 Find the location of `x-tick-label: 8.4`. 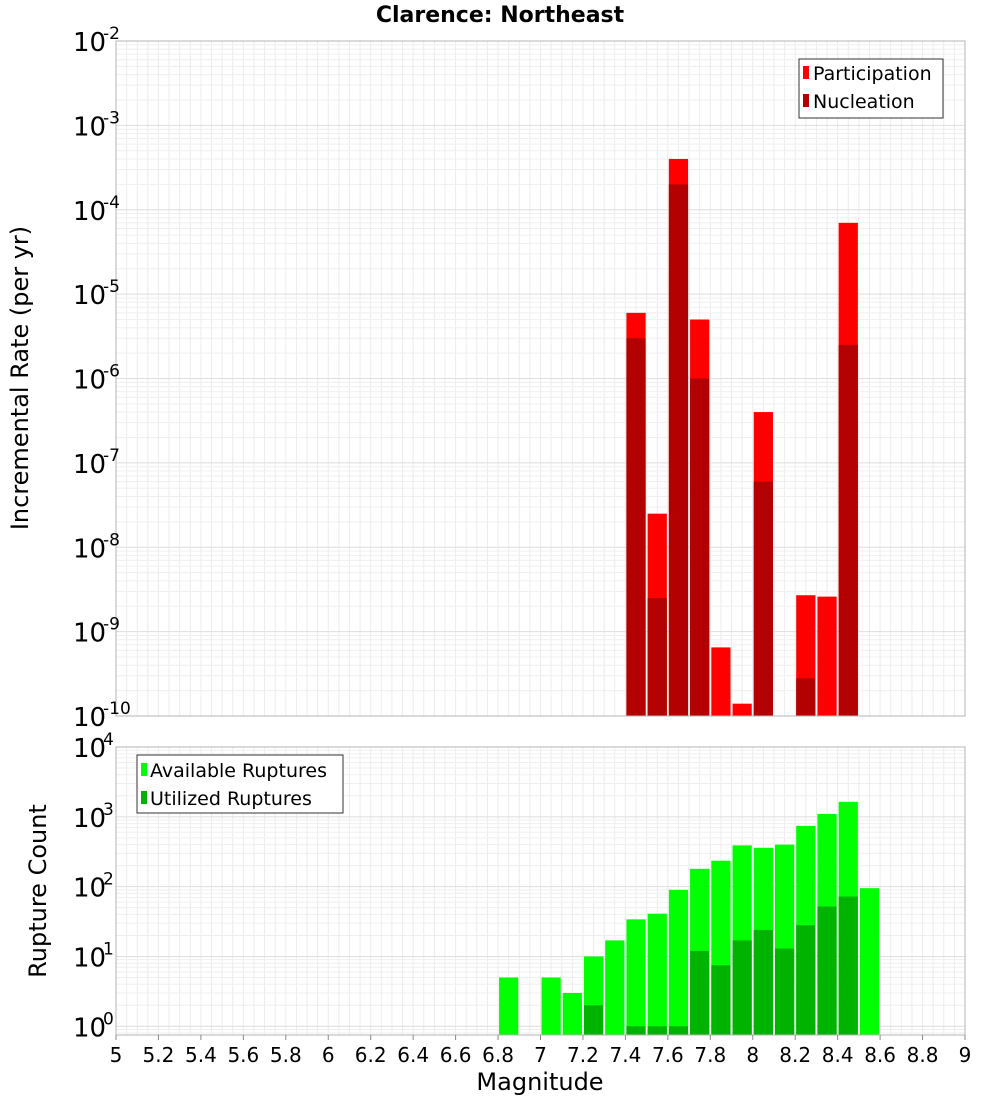

x-tick-label: 8.4 is located at coordinates (838, 1055).